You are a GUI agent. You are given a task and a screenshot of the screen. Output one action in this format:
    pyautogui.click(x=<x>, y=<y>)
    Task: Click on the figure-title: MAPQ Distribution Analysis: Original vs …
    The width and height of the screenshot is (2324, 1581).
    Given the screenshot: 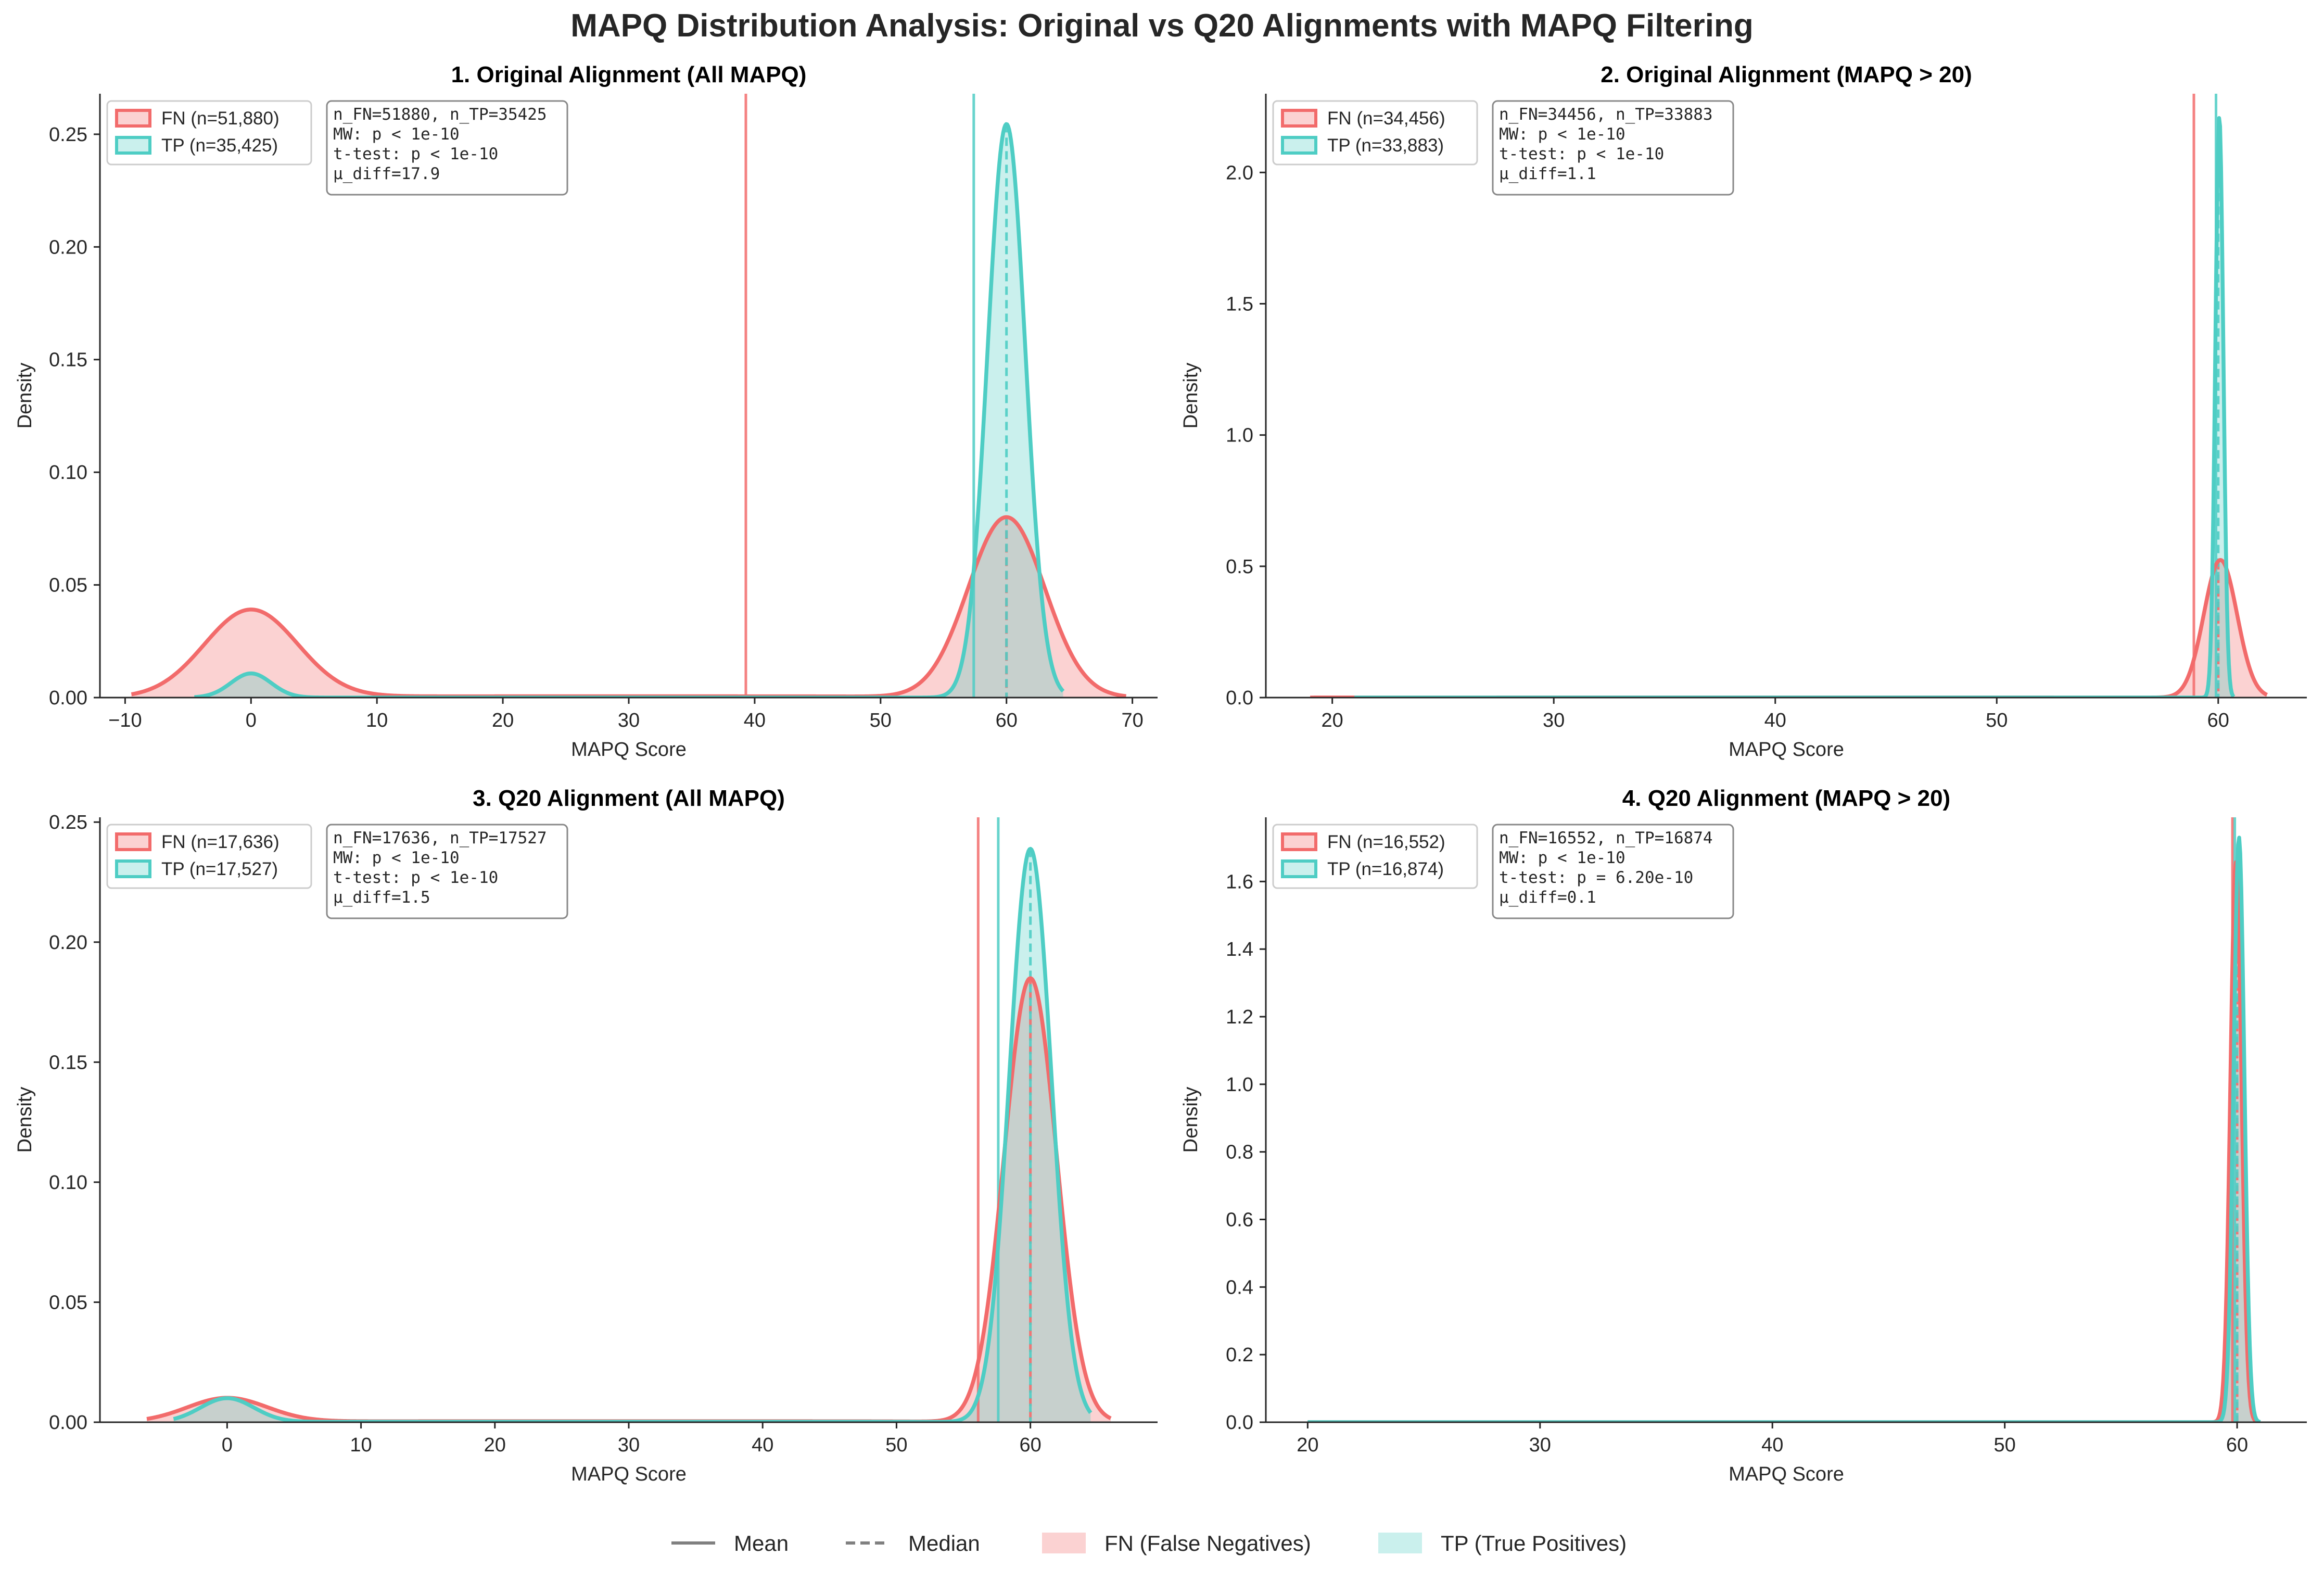 What is the action you would take?
    pyautogui.click(x=1162, y=26)
    